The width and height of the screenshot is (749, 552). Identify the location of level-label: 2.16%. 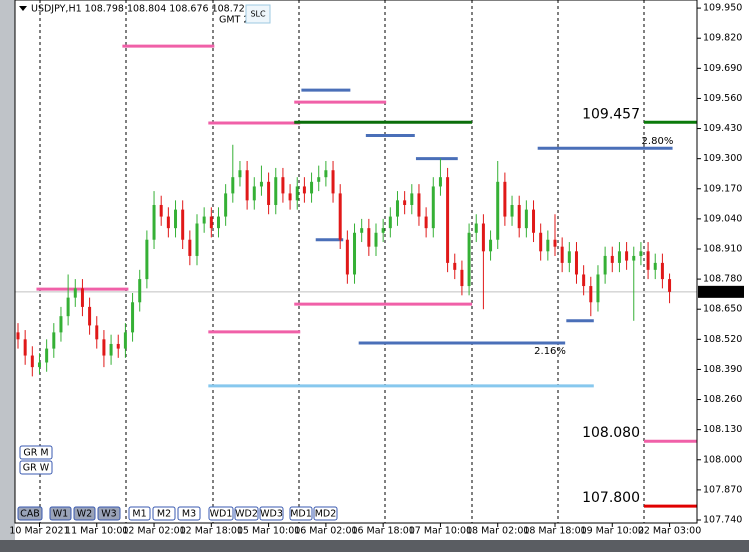
(550, 351).